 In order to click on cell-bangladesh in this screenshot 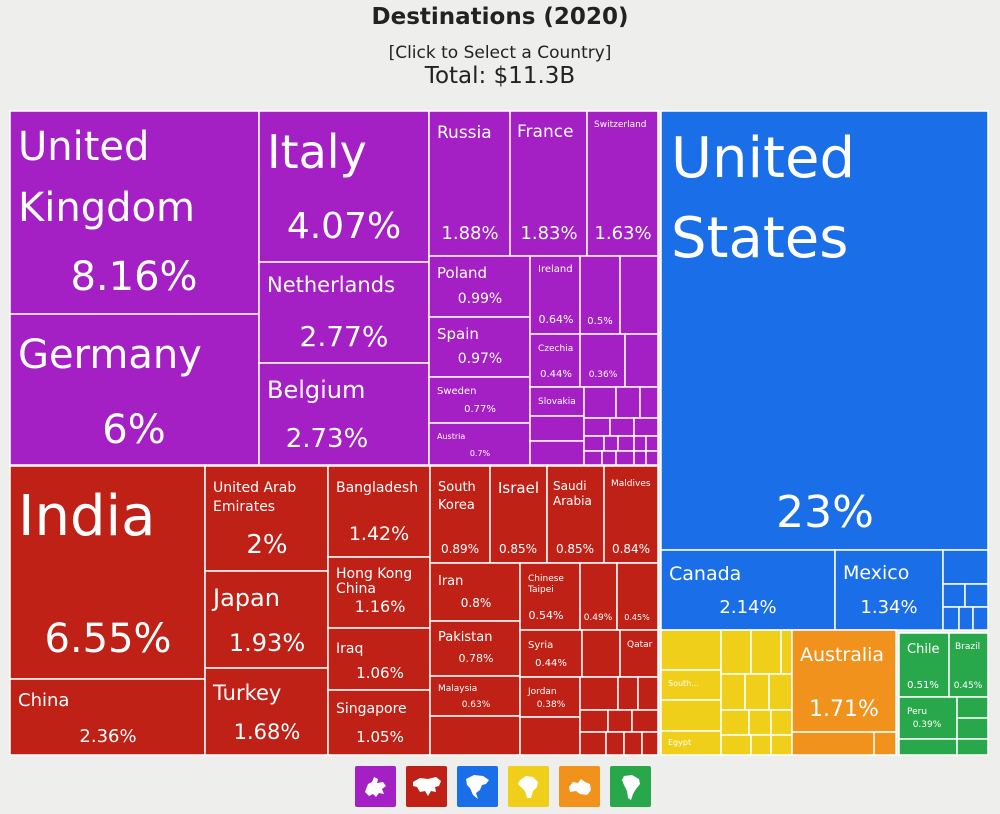, I will do `click(379, 511)`.